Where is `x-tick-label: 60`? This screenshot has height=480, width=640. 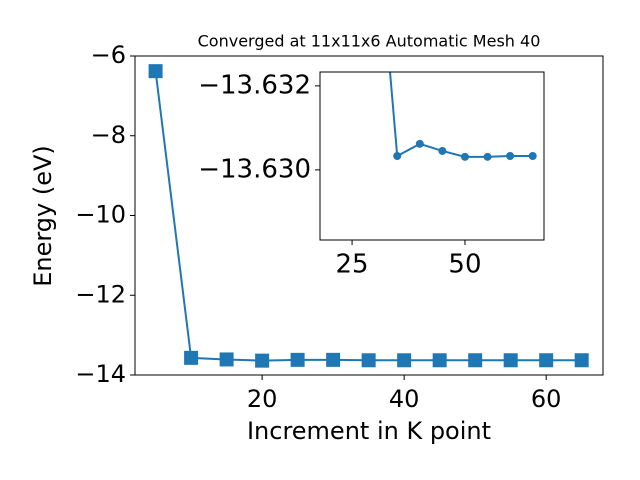 x-tick-label: 60 is located at coordinates (546, 399).